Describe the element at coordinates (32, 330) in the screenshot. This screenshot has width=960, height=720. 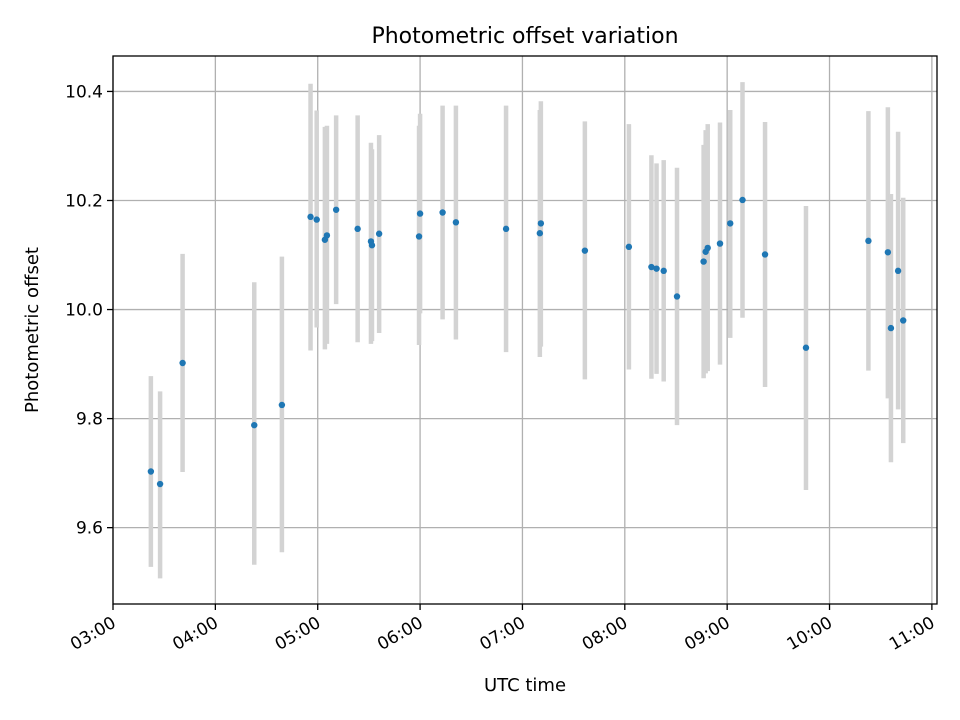
I see `y-axis-label: Photometric offset` at that location.